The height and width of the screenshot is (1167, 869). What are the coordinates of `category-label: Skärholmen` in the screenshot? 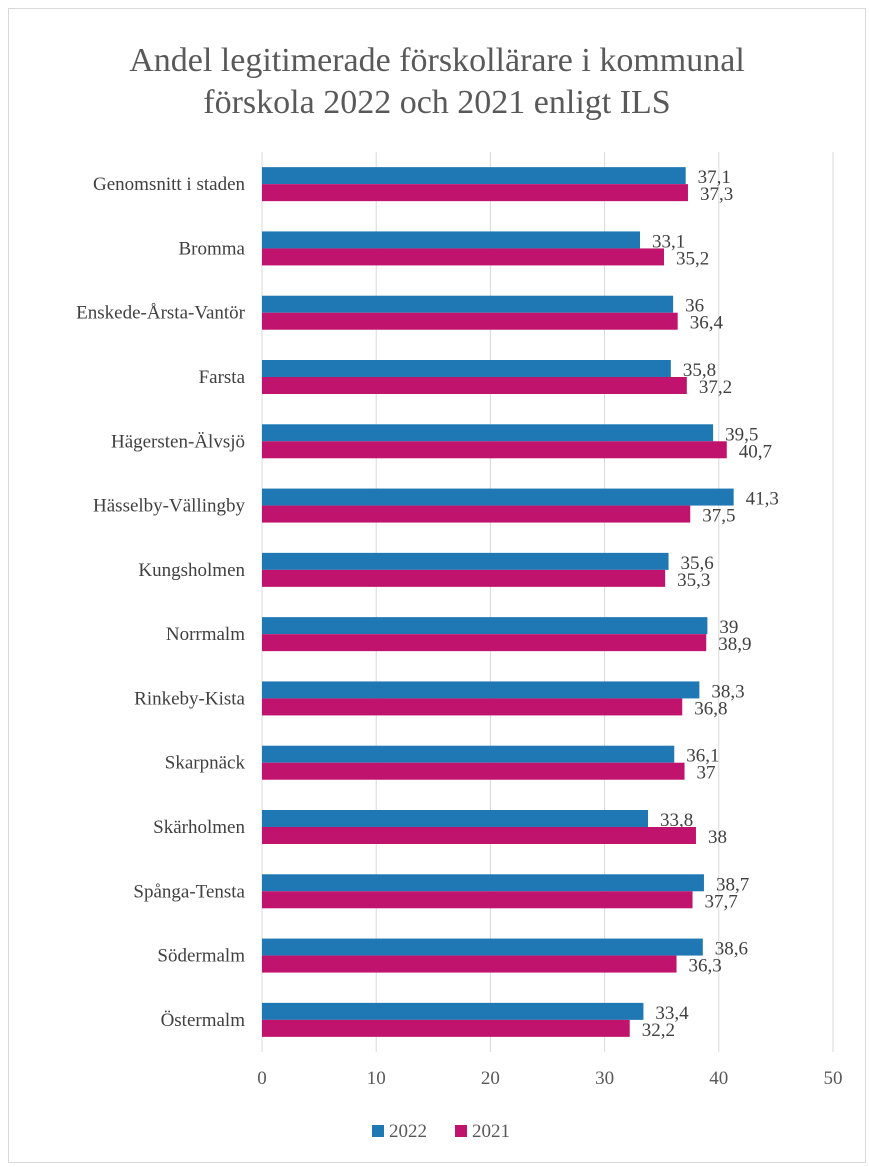 It's located at (199, 827).